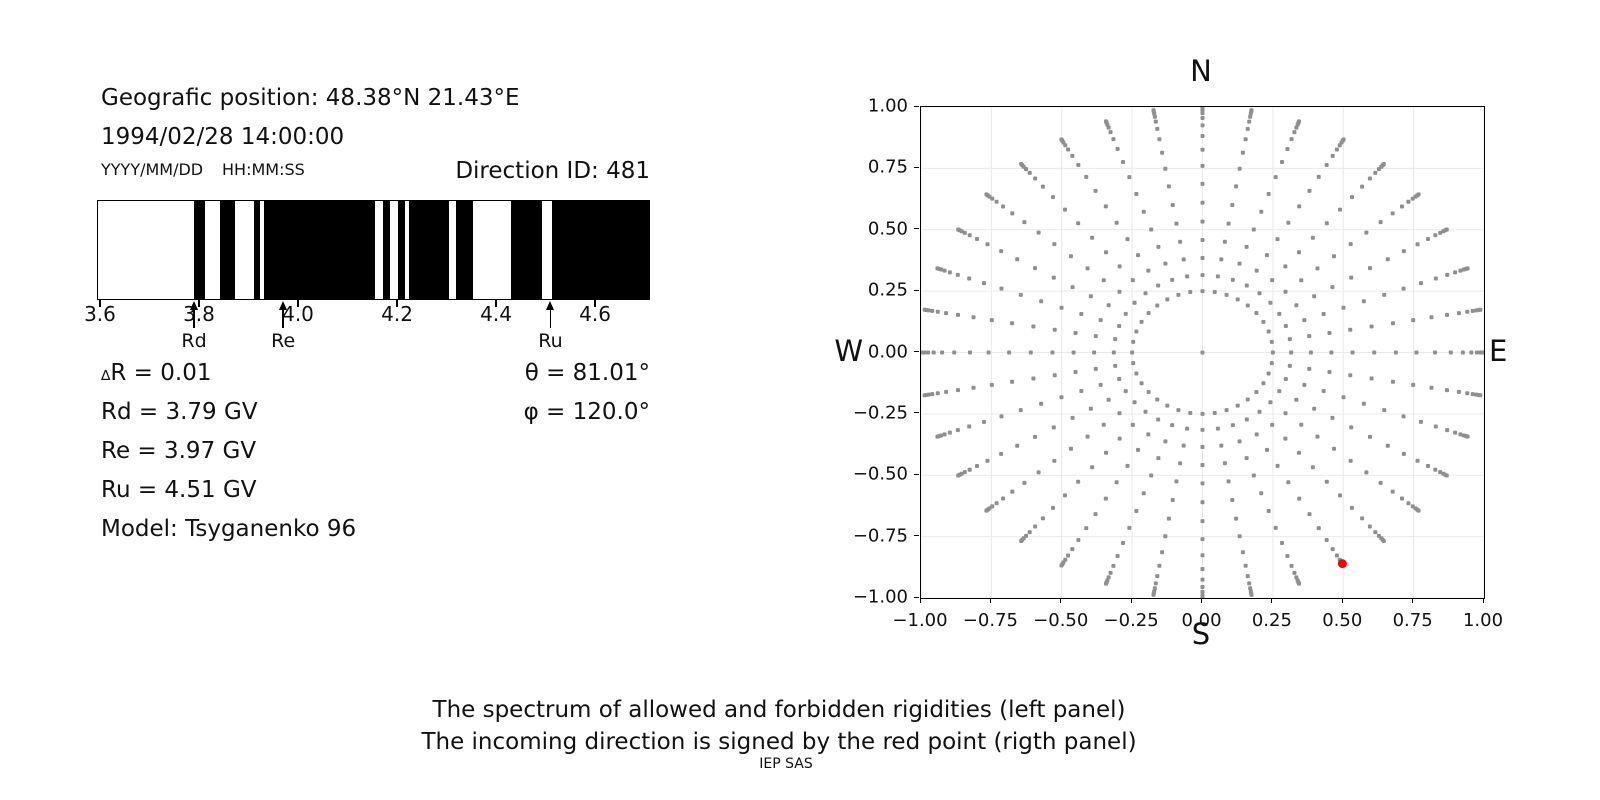  What do you see at coordinates (263, 169) in the screenshot?
I see `time-format-hint: HH:MM:SS` at bounding box center [263, 169].